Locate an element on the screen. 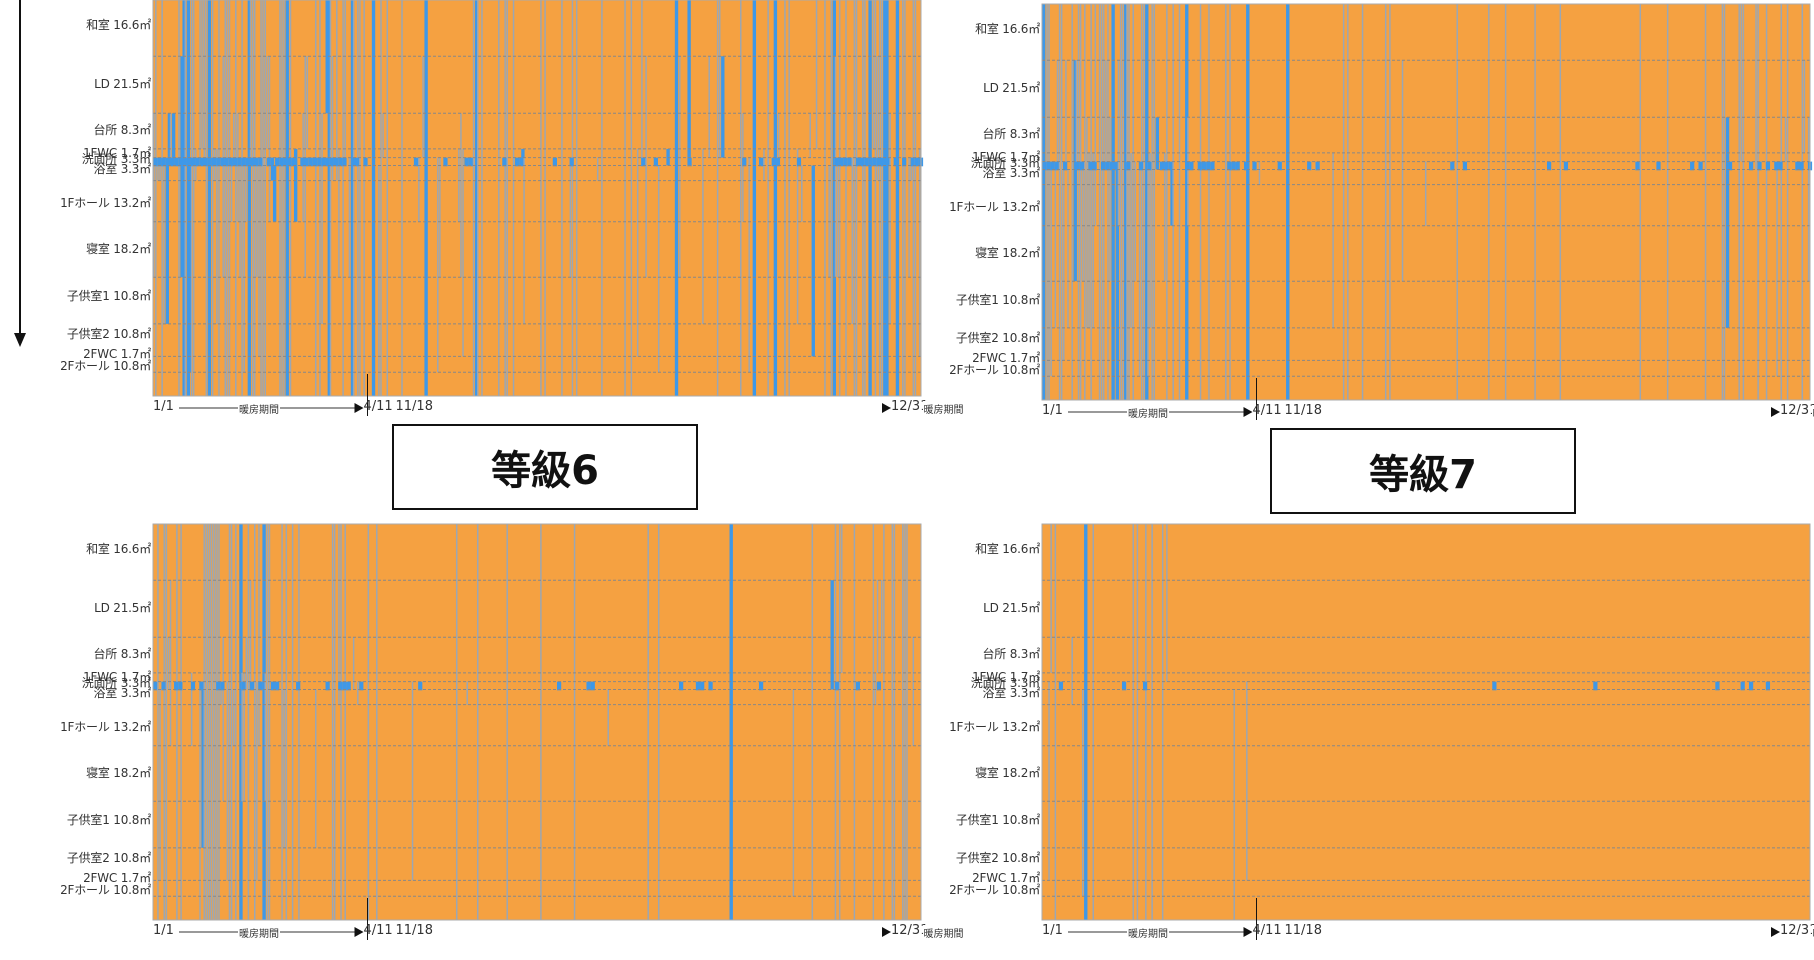 This screenshot has height=960, width=1814. grade-6-title-box: 等級6 is located at coordinates (545, 467).